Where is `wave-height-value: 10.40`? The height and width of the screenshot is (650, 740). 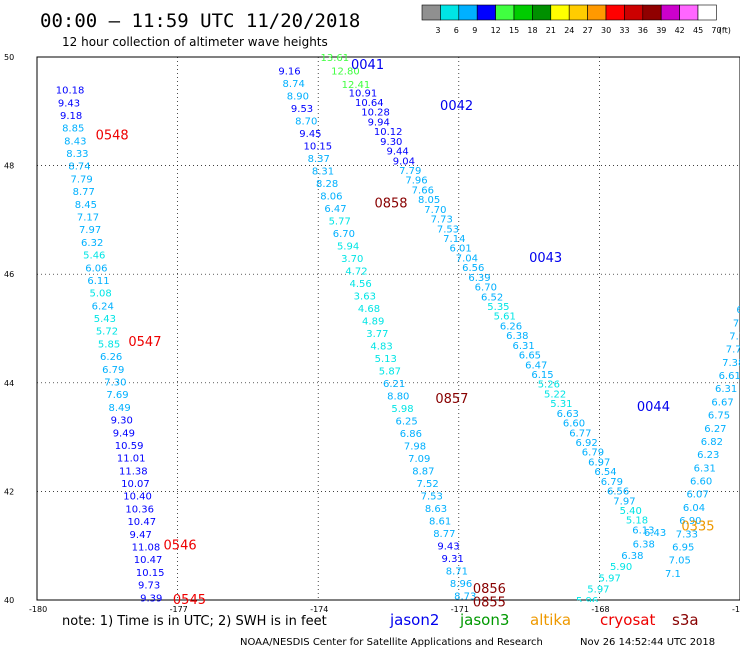
wave-height-value: 10.40 is located at coordinates (137, 497).